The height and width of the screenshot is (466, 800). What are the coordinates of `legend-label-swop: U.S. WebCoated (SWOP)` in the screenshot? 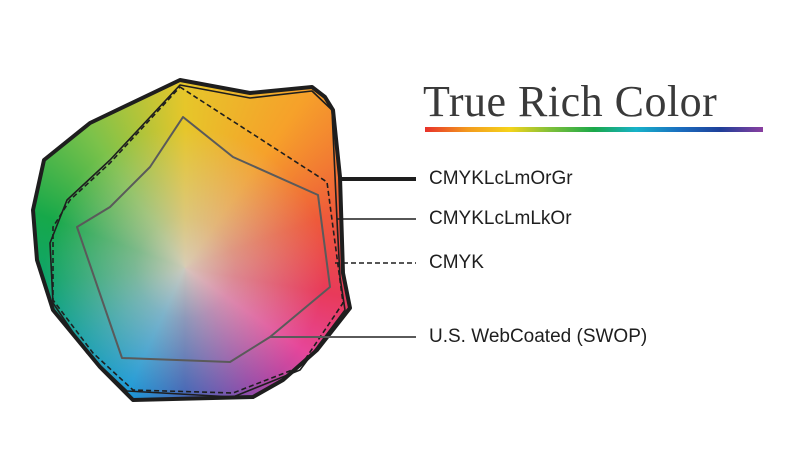 It's located at (538, 336).